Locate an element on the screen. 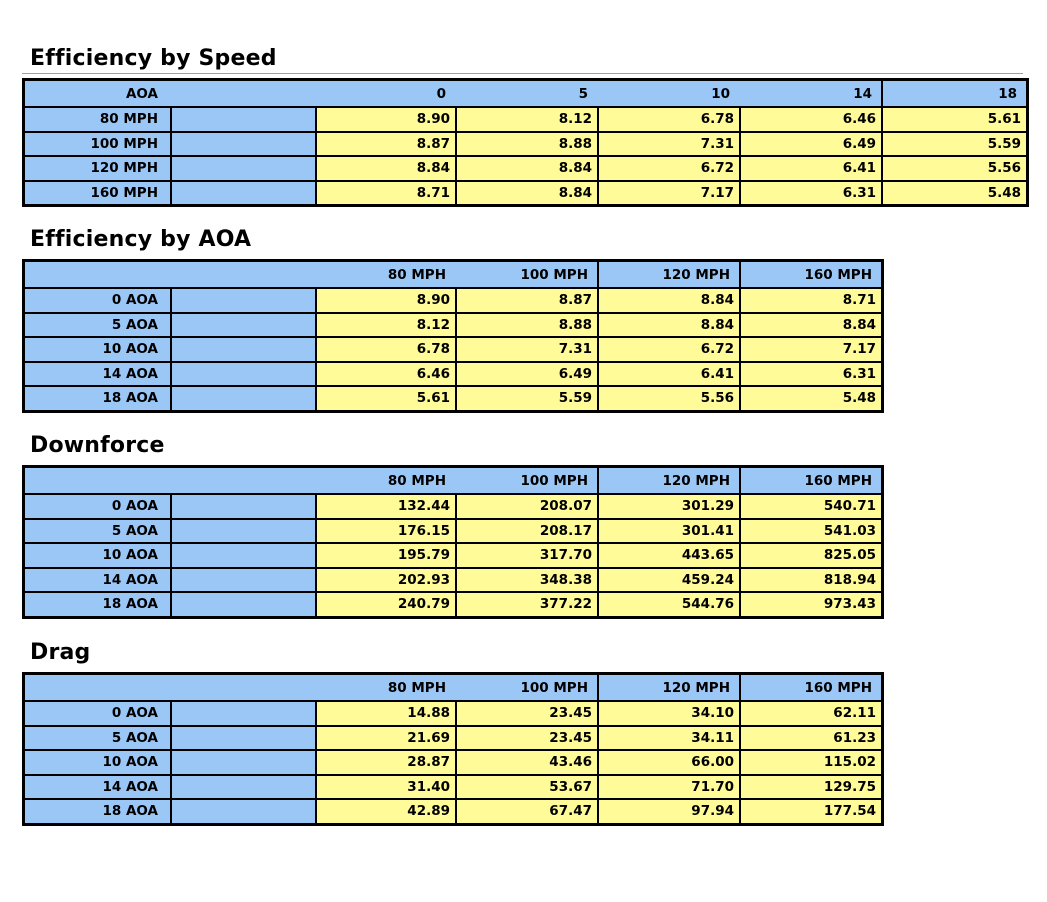 The height and width of the screenshot is (902, 1047). row-label-cell: 10 AOA is located at coordinates (97, 761).